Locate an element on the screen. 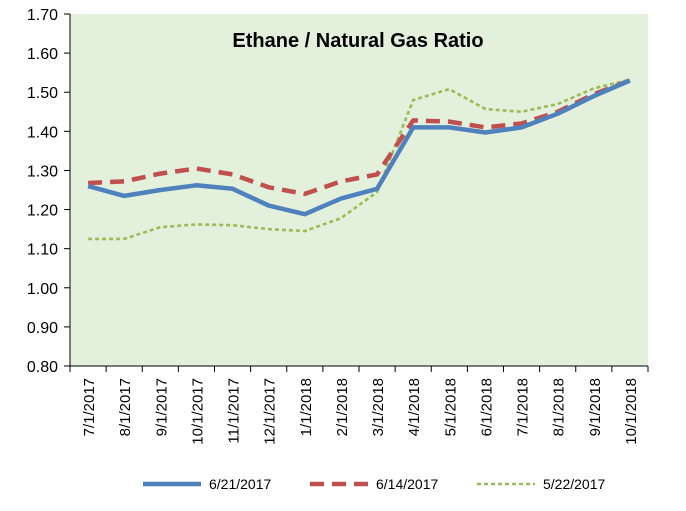 The height and width of the screenshot is (511, 686). legend-swatch-solid is located at coordinates (172, 484).